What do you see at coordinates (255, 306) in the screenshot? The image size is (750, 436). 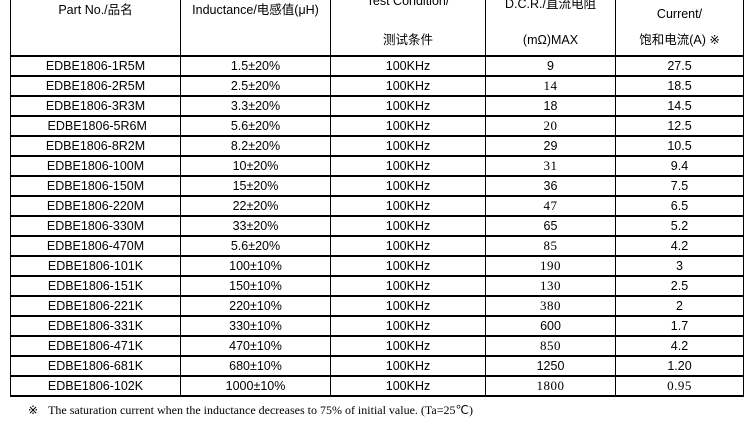 I see `inductance-cell: 220±10%` at bounding box center [255, 306].